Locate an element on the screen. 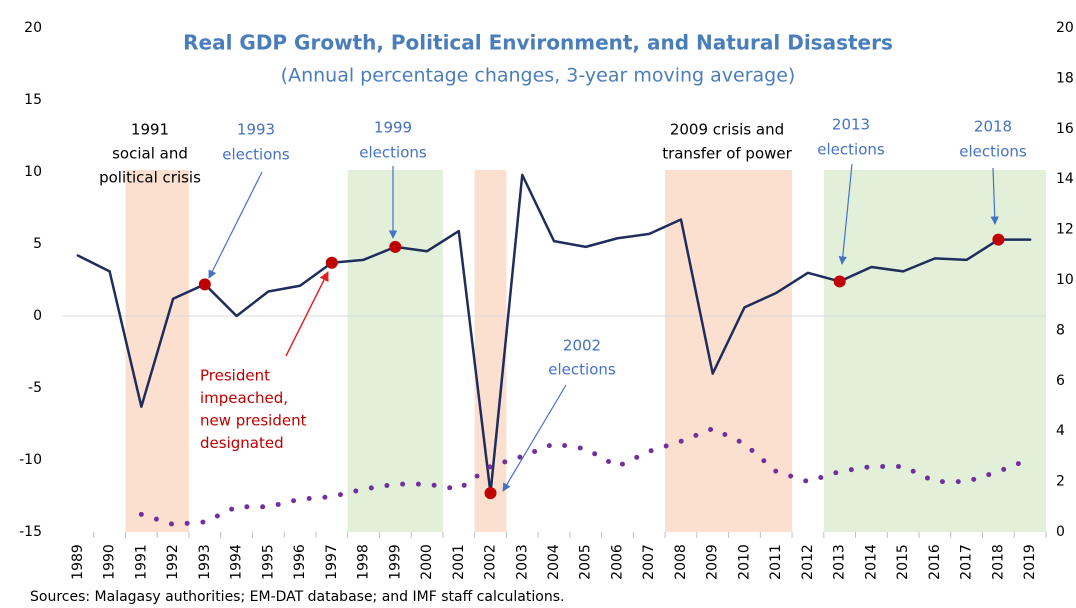 The image size is (1076, 608). x-tick-label: 2016 is located at coordinates (935, 562).